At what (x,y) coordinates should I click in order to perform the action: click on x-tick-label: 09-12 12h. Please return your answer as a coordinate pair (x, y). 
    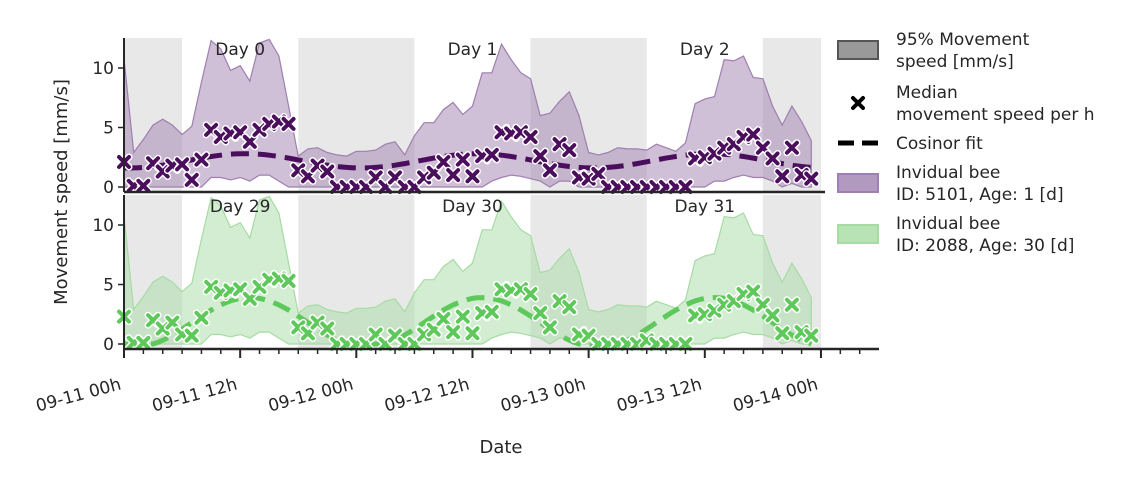
    Looking at the image, I should click on (426, 396).